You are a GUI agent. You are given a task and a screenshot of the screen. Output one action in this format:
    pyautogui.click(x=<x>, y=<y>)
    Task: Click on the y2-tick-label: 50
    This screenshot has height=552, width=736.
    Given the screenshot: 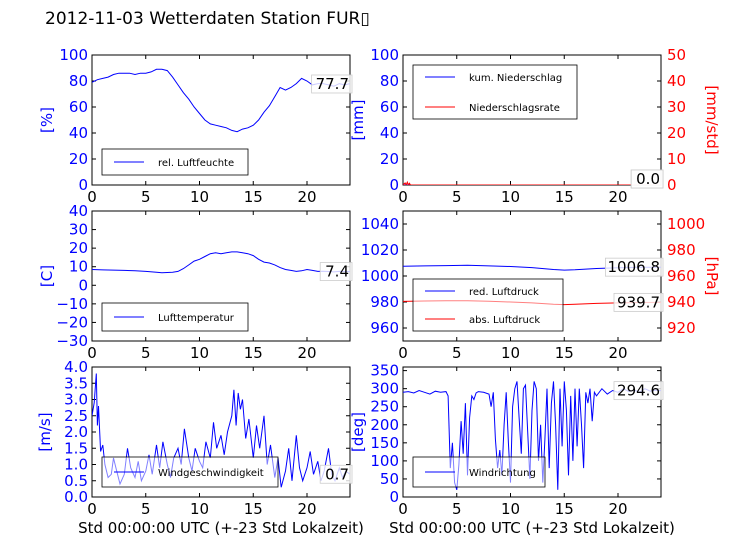 What is the action you would take?
    pyautogui.click(x=676, y=55)
    